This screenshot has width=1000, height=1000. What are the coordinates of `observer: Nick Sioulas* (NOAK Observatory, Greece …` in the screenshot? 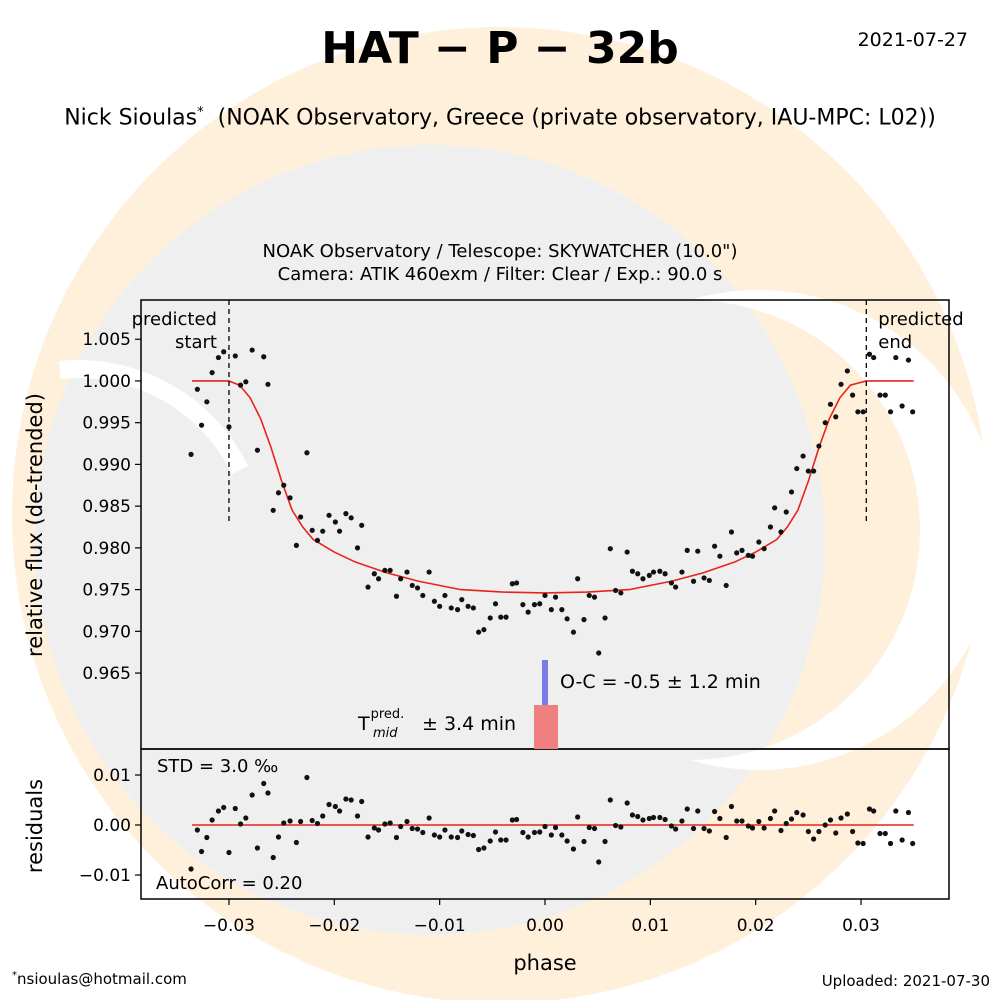 It's located at (500, 115).